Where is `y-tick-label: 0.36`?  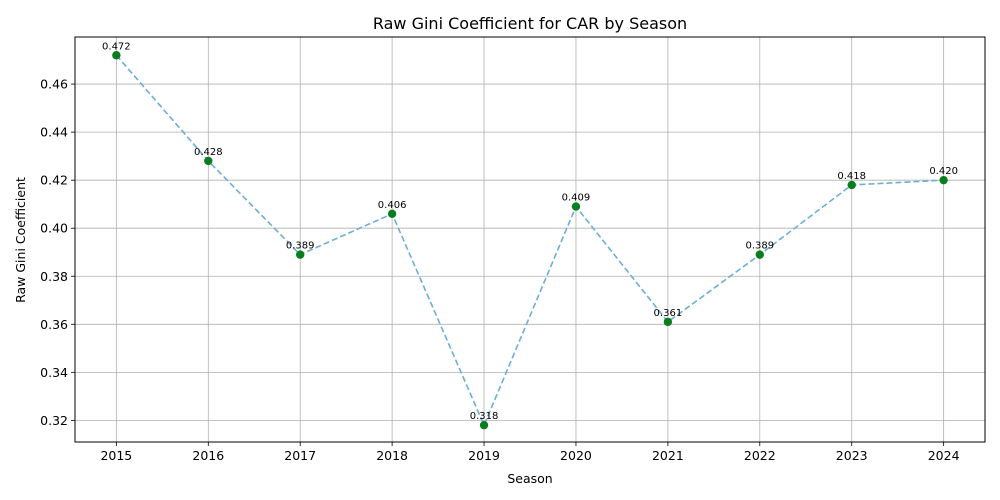
y-tick-label: 0.36 is located at coordinates (54, 324).